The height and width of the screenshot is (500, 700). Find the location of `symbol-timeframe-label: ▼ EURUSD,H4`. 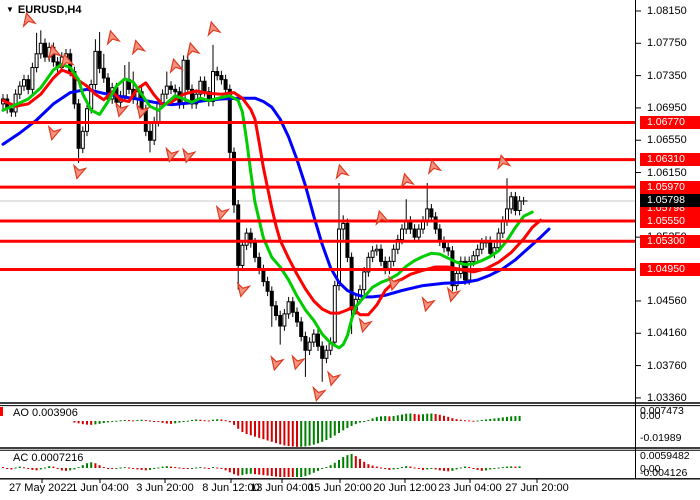

symbol-timeframe-label: ▼ EURUSD,H4 is located at coordinates (44, 10).